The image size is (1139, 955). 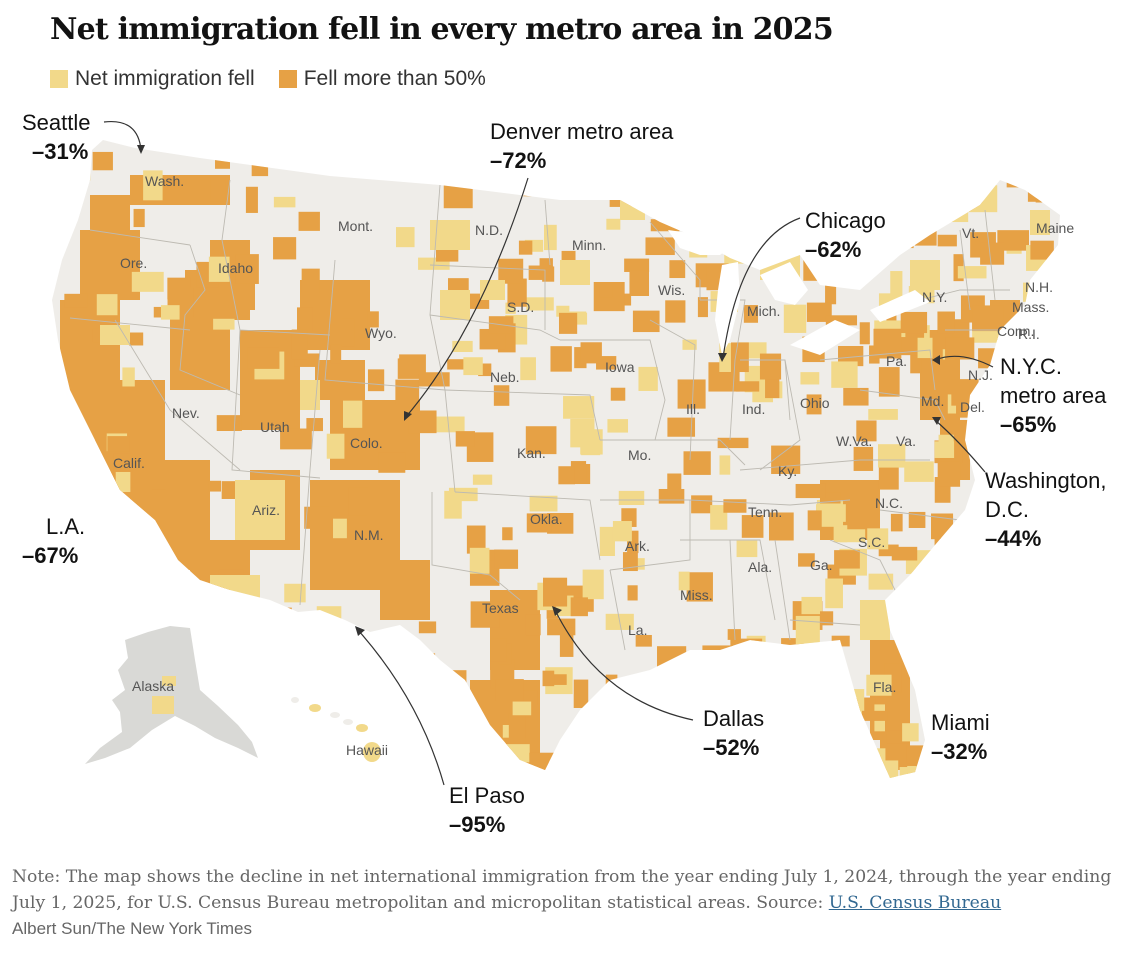 What do you see at coordinates (637, 630) in the screenshot?
I see `state-label-la: La.` at bounding box center [637, 630].